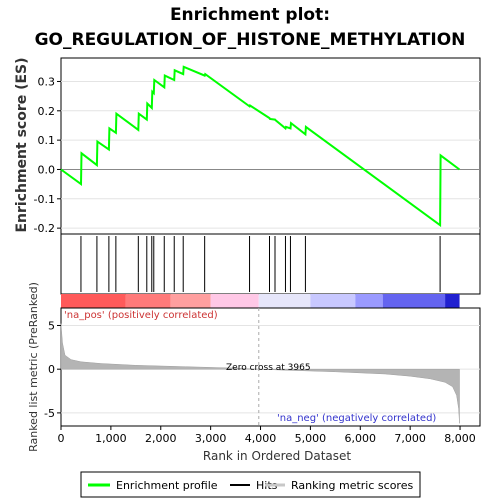 This screenshot has width=500, height=504. Describe the element at coordinates (268, 368) in the screenshot. I see `zero-cross-label: Zero cross at 3965` at that location.